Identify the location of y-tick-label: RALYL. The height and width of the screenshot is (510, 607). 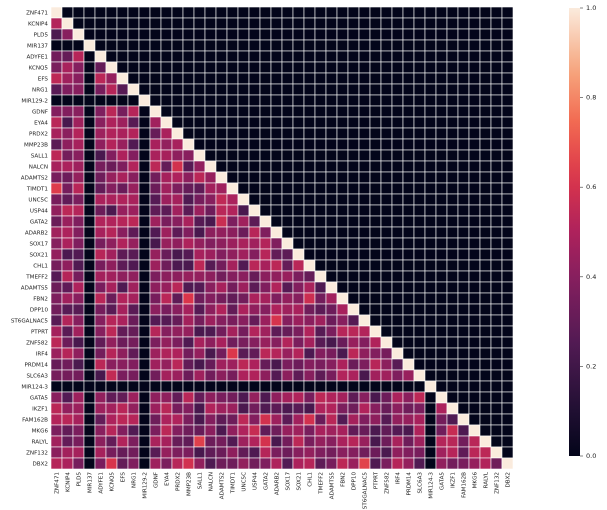
(40, 443).